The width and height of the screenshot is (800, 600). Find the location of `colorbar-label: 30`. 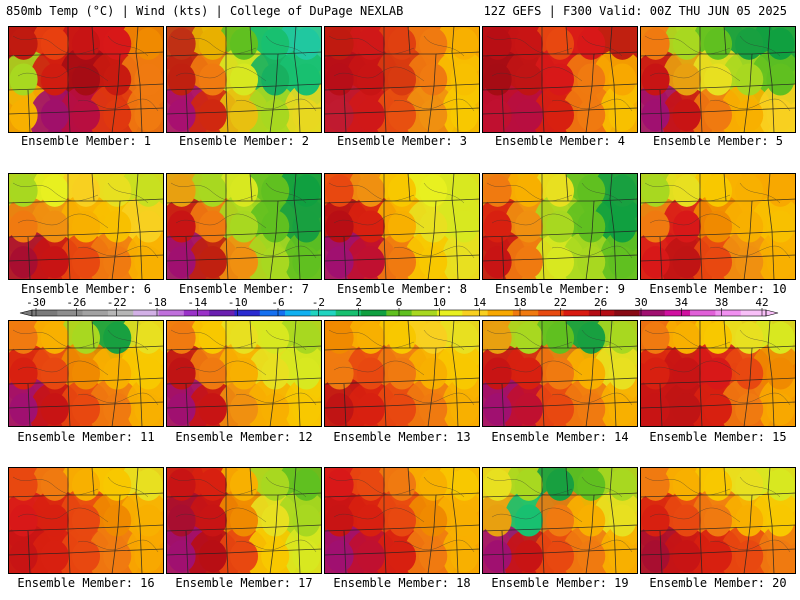

colorbar-label: 30 is located at coordinates (640, 302).